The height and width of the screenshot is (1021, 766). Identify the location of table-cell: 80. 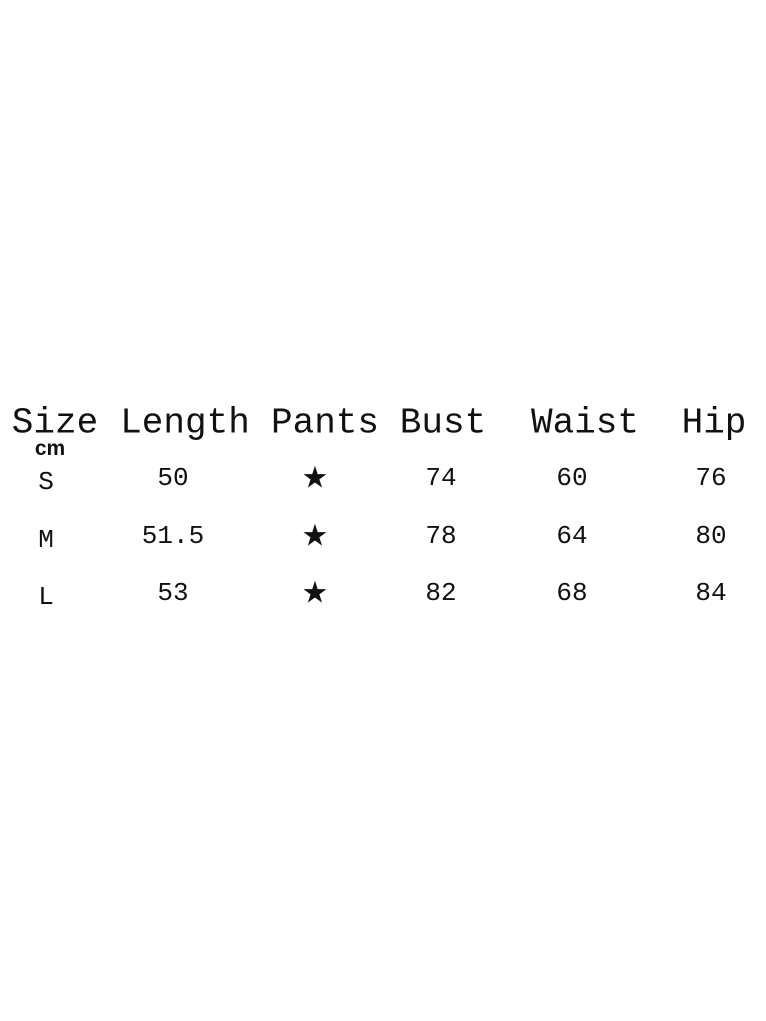
(711, 536).